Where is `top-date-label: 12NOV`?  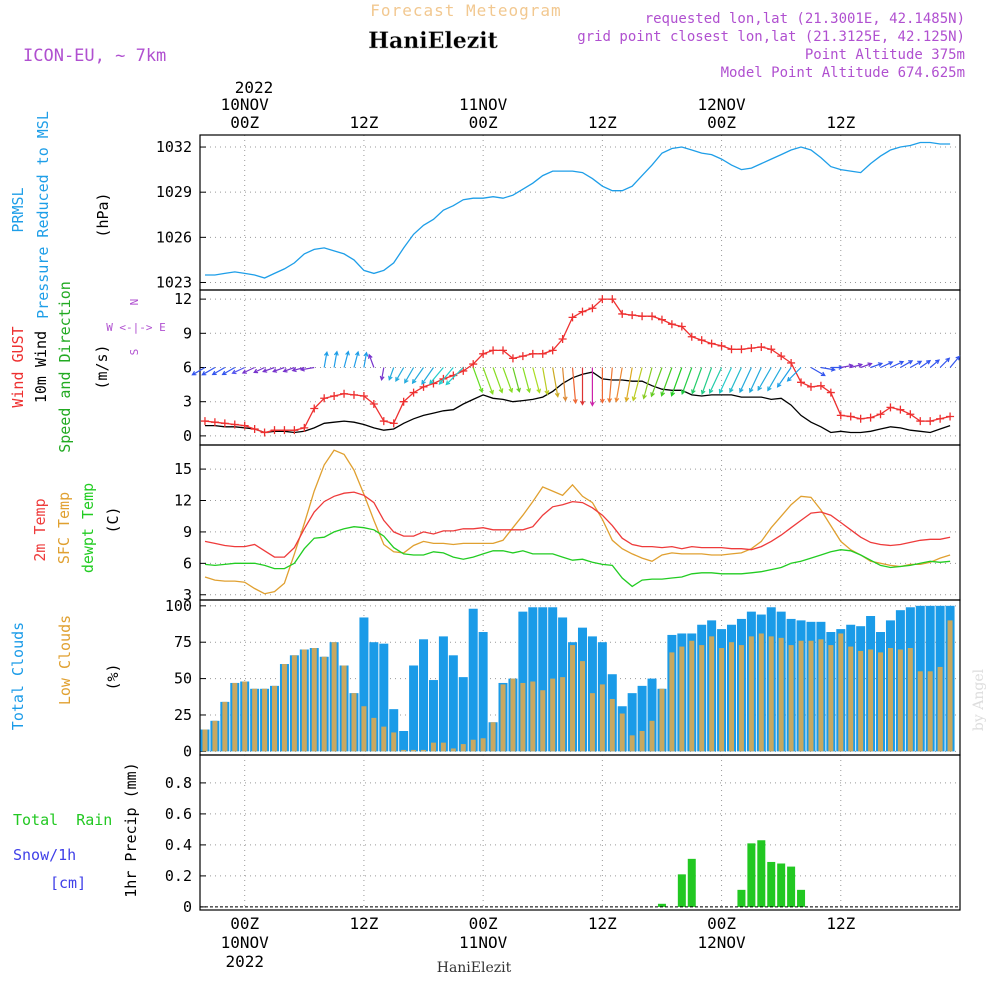
top-date-label: 12NOV is located at coordinates (721, 104).